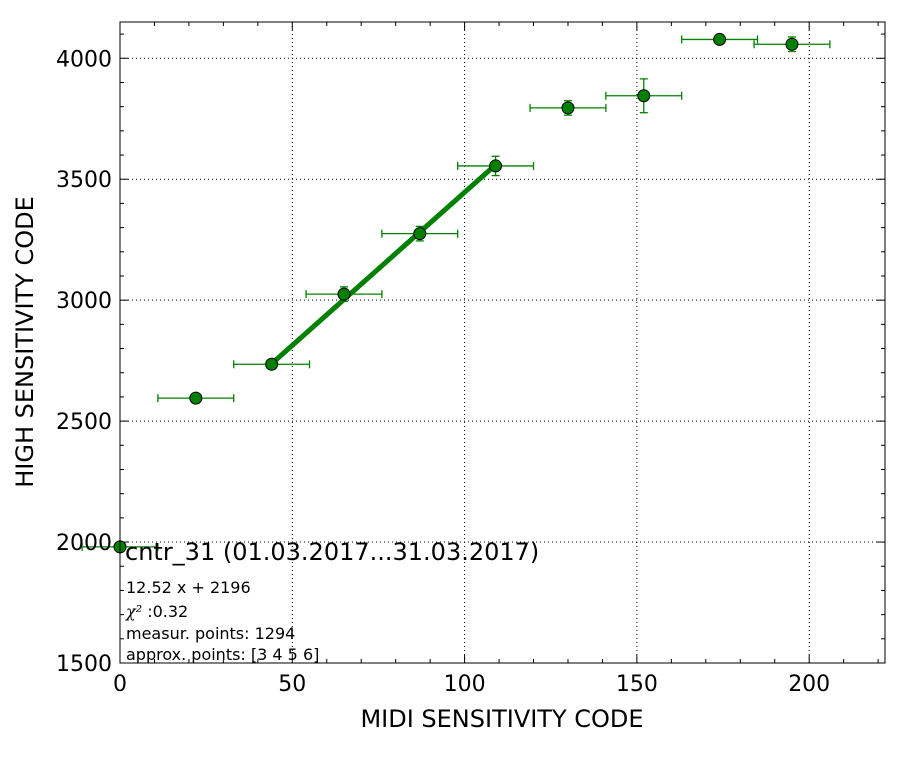 Image resolution: width=912 pixels, height=762 pixels. I want to click on annotation-chi2: χ² :0.32, so click(156, 611).